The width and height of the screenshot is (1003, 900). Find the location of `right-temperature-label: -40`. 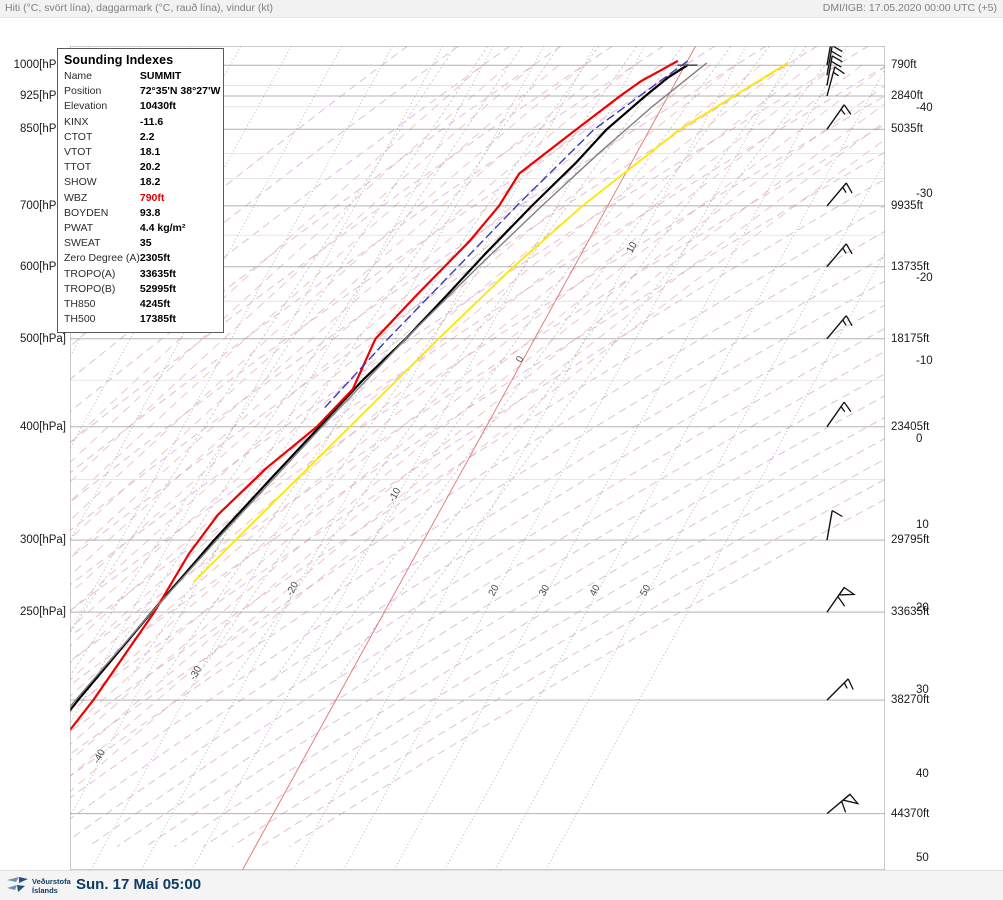

right-temperature-label: -40 is located at coordinates (924, 108).